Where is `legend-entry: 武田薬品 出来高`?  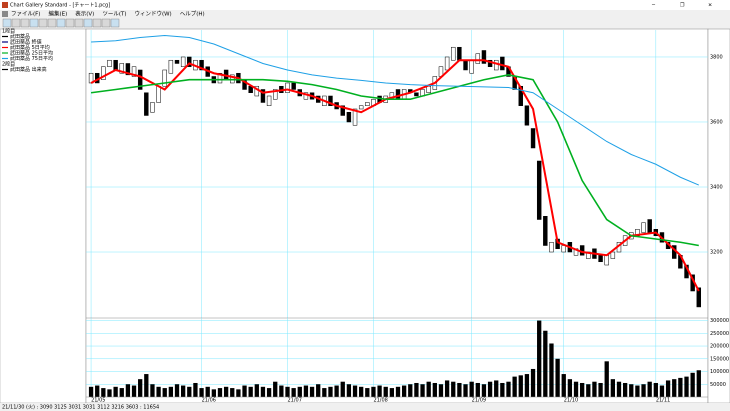 legend-entry: 武田薬品 出来高 is located at coordinates (28, 69).